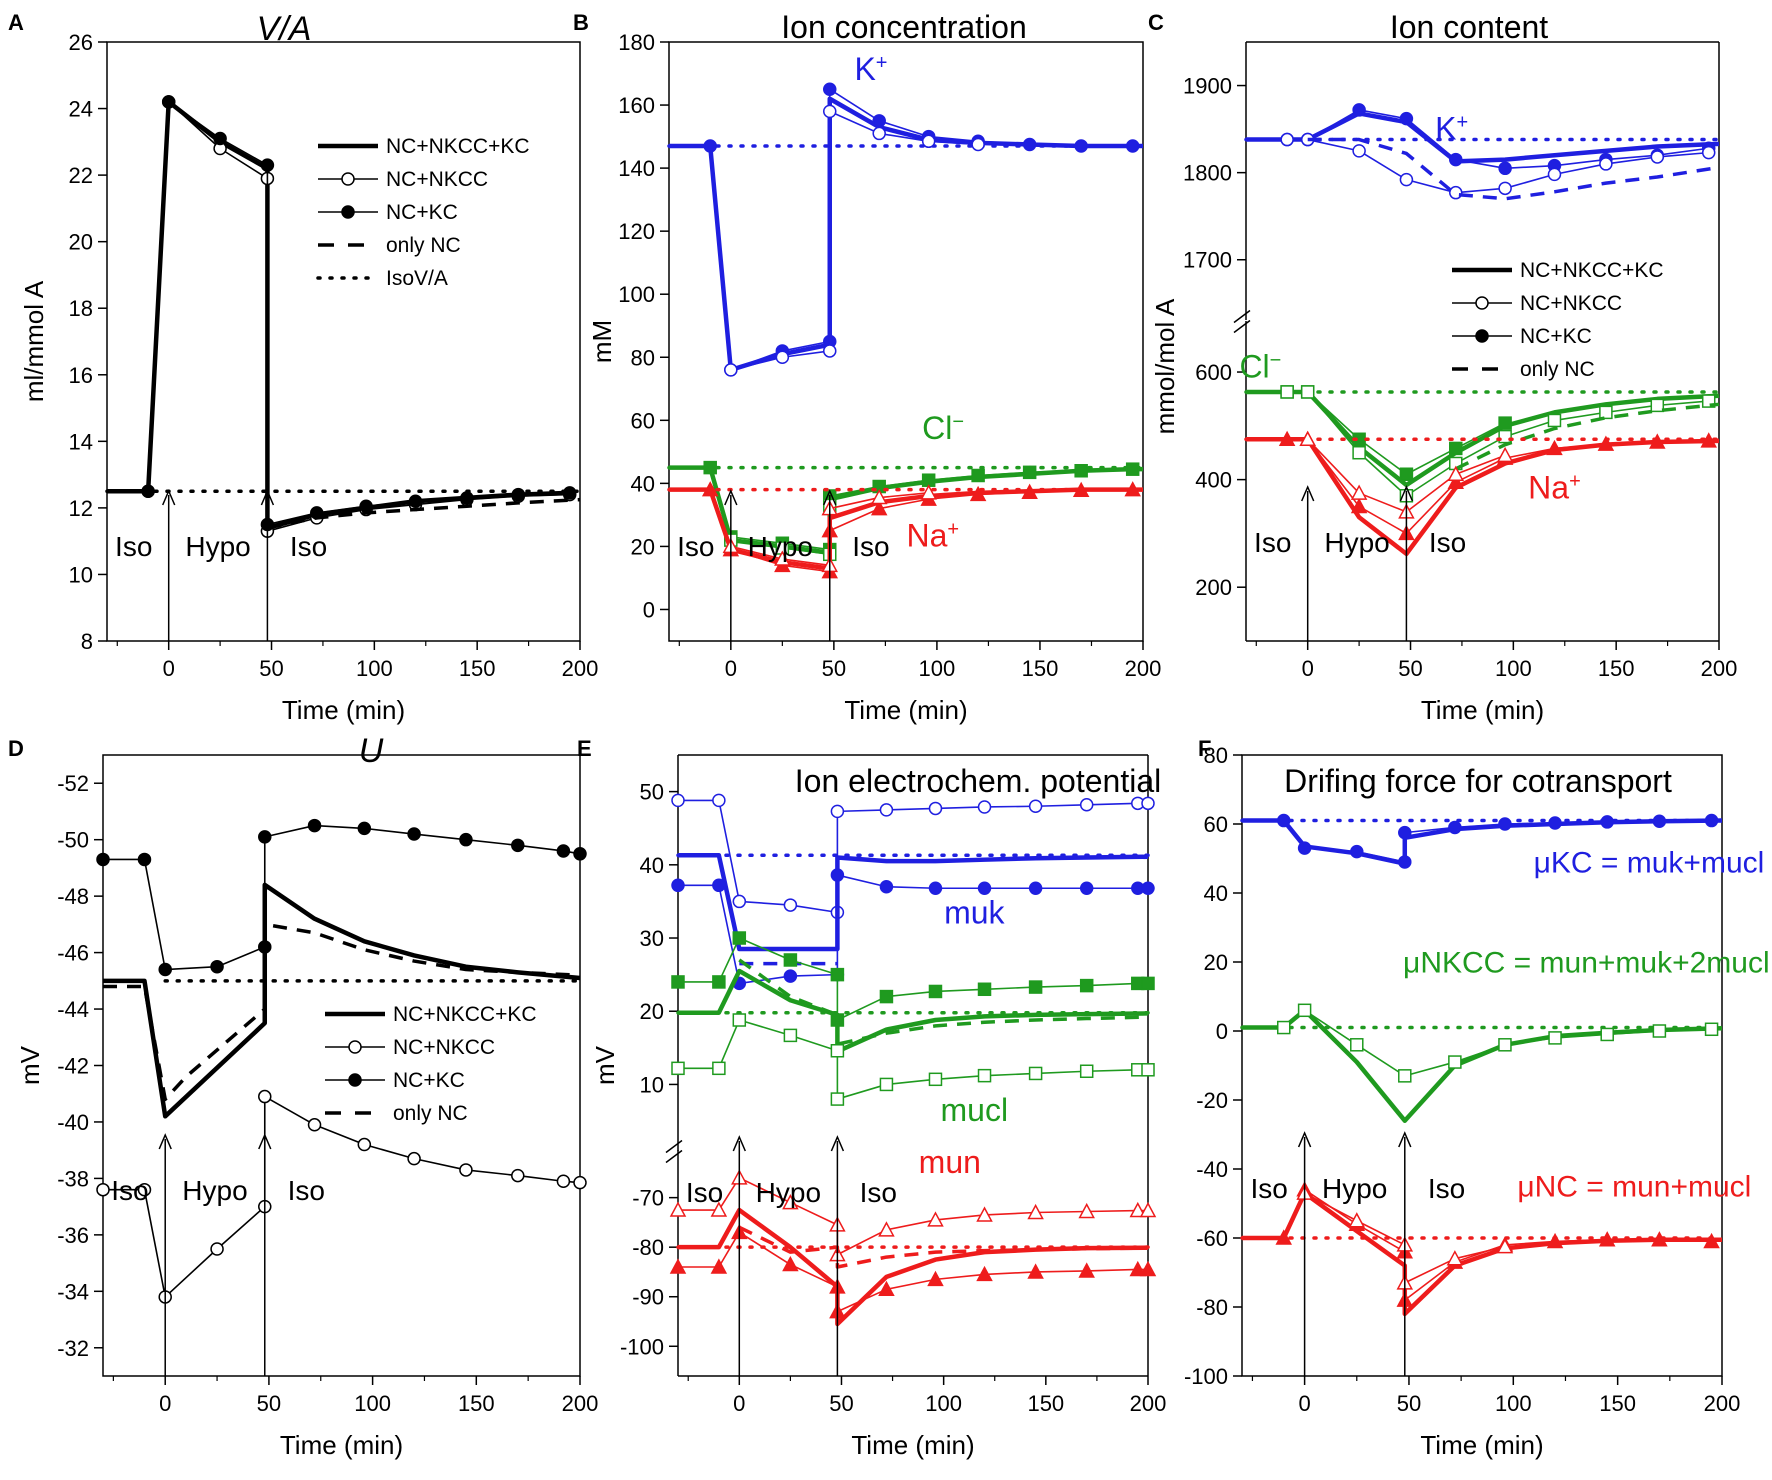 The width and height of the screenshot is (1772, 1480). I want to click on x-tick-label: 0, so click(169, 668).